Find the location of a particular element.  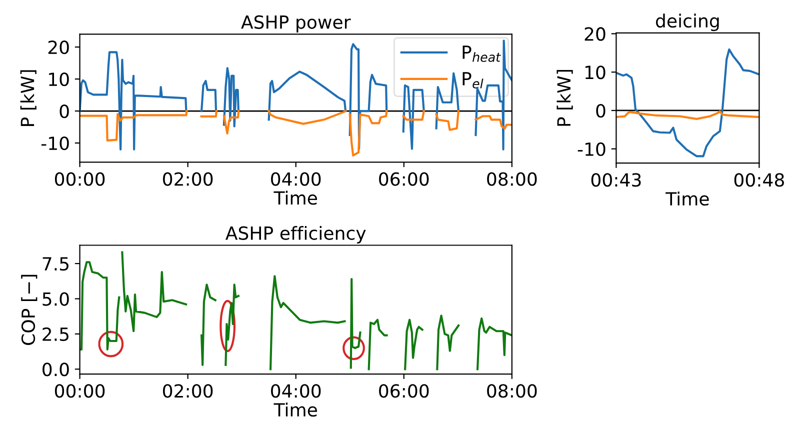

x-tick-label: 00:48 is located at coordinates (759, 180).